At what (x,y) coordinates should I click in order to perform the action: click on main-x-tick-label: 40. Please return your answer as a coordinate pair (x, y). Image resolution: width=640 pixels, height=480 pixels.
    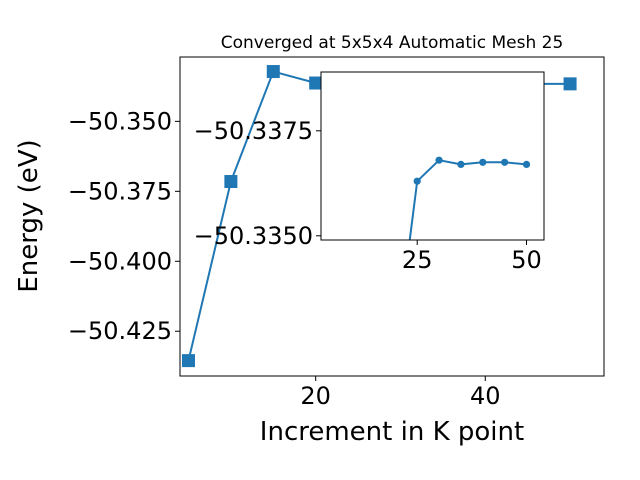
    Looking at the image, I should click on (485, 396).